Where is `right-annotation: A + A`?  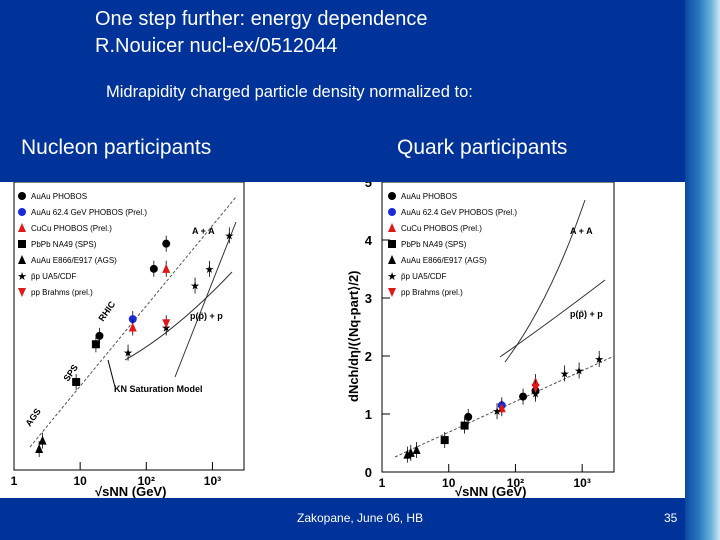 right-annotation: A + A is located at coordinates (581, 231).